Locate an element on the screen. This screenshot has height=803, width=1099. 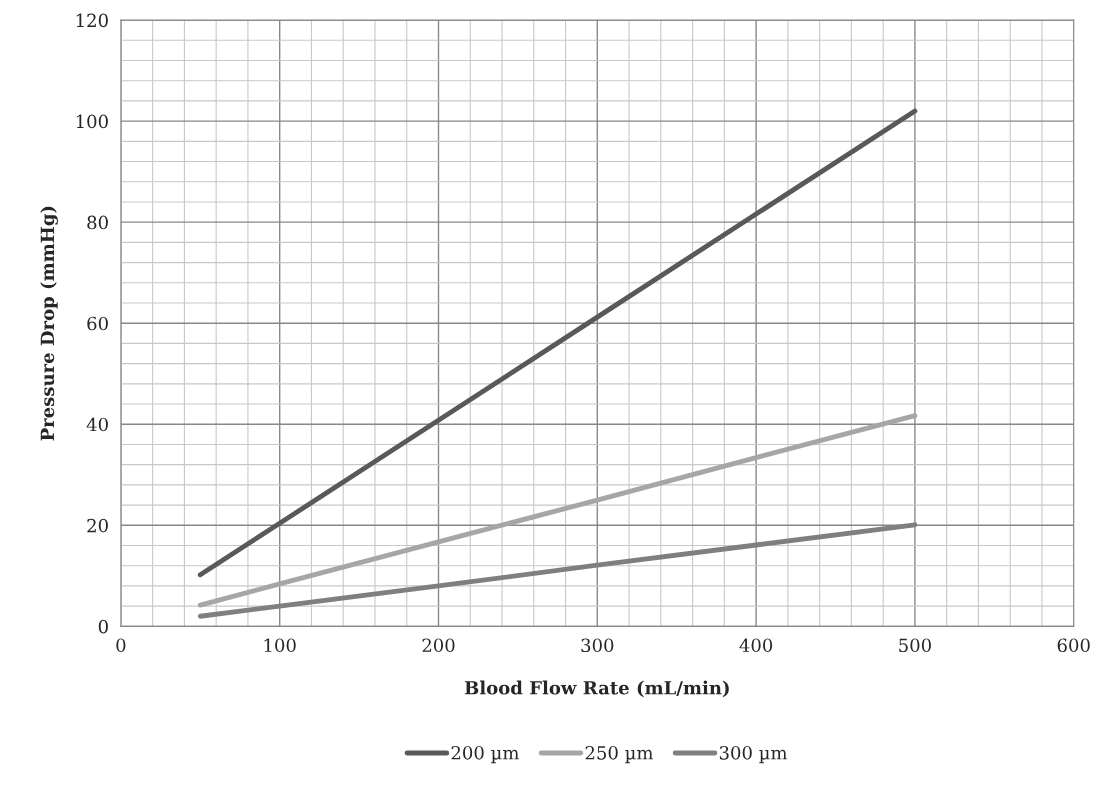
x-tick-label: 0 is located at coordinates (121, 645).